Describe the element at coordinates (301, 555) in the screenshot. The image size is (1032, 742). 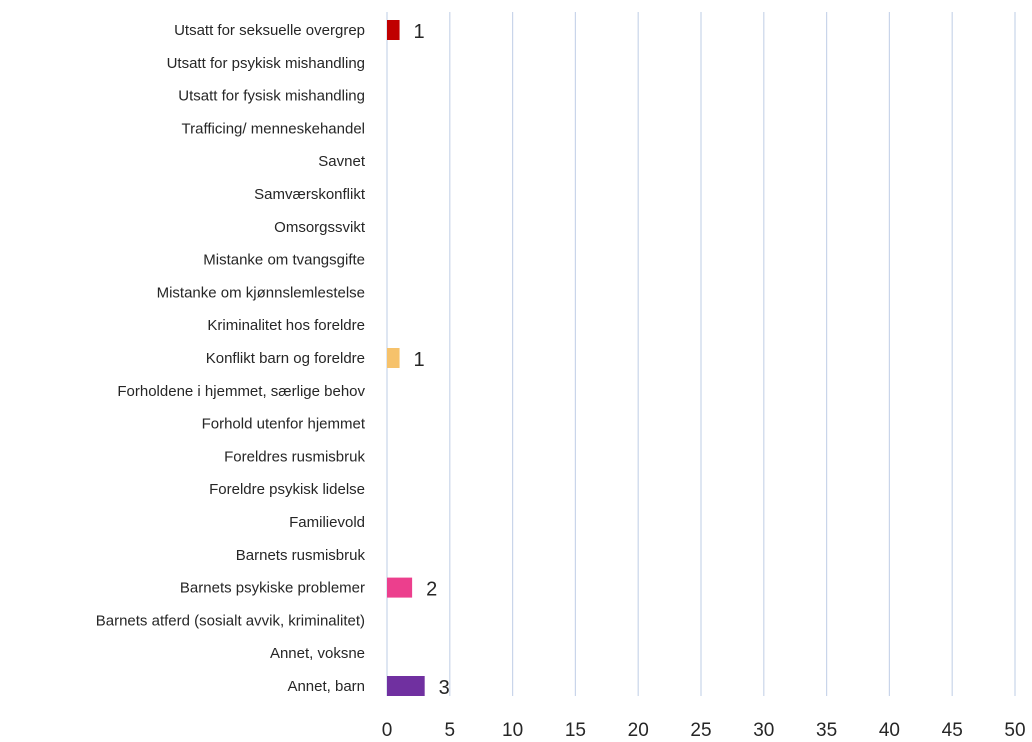
I see `category-label: Barnets rusmisbruk` at that location.